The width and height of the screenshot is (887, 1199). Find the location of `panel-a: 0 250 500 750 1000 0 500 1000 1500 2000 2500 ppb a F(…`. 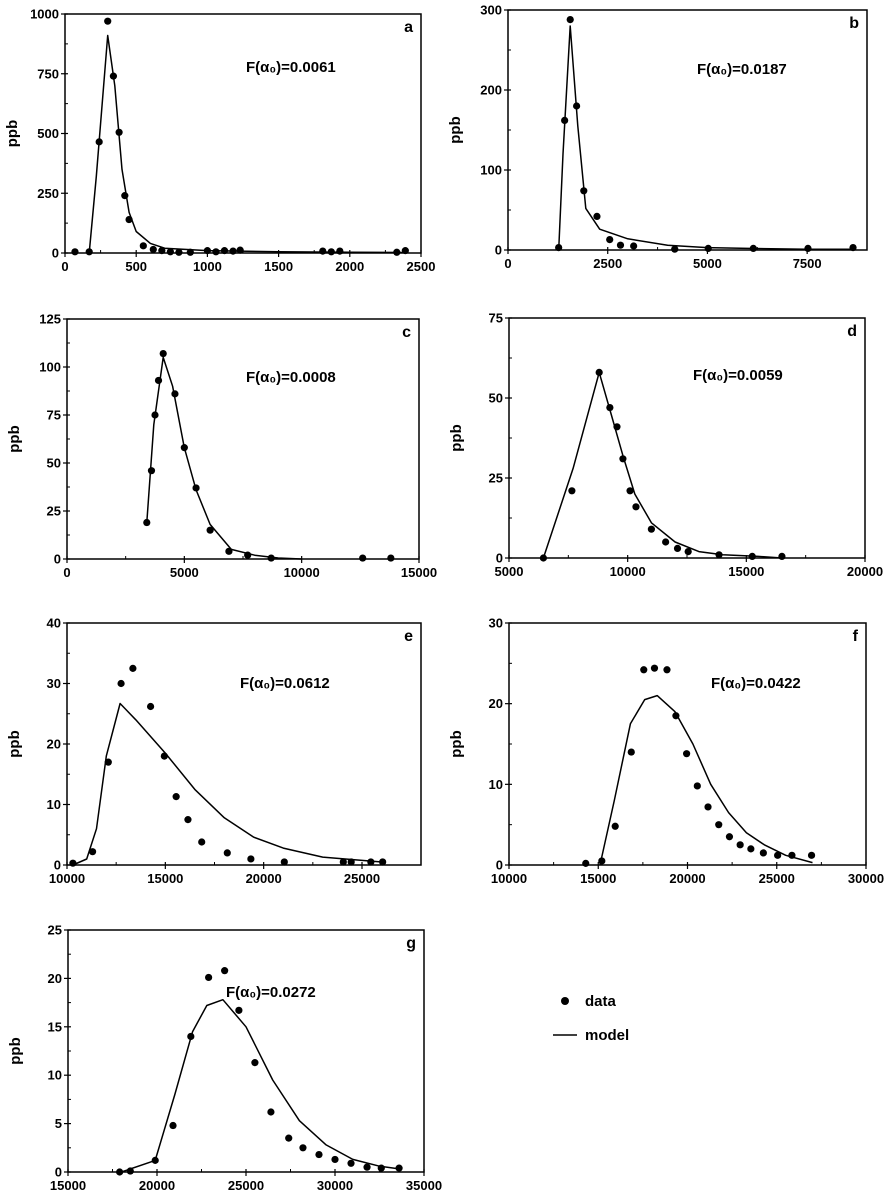

panel-a: 0 250 500 750 1000 0 500 1000 1500 2000 2500 ppb a F(… is located at coordinates (219, 141).